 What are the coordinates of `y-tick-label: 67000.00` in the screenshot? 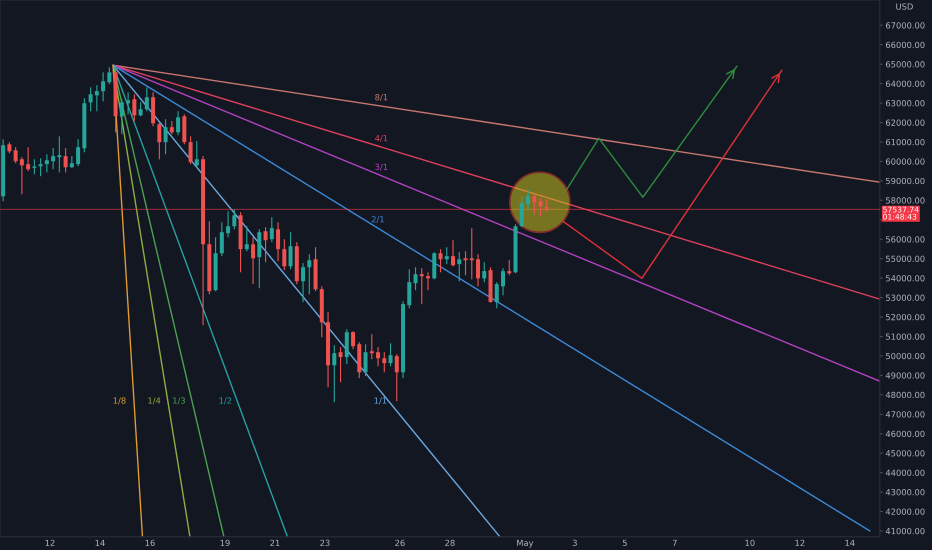 It's located at (905, 25).